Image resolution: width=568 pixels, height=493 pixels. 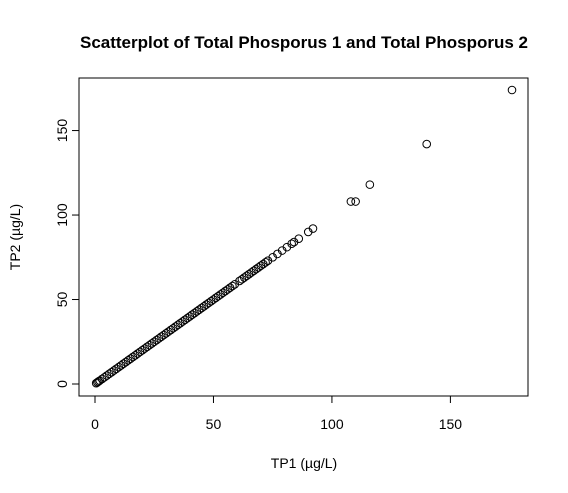 What do you see at coordinates (451, 424) in the screenshot?
I see `x-tick-label: 150` at bounding box center [451, 424].